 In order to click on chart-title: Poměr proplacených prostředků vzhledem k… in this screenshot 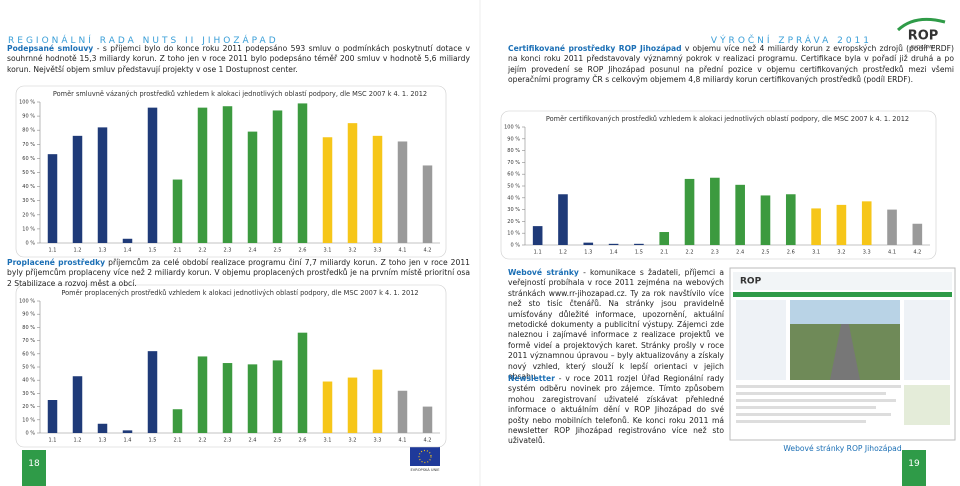, I will do `click(239, 293)`.